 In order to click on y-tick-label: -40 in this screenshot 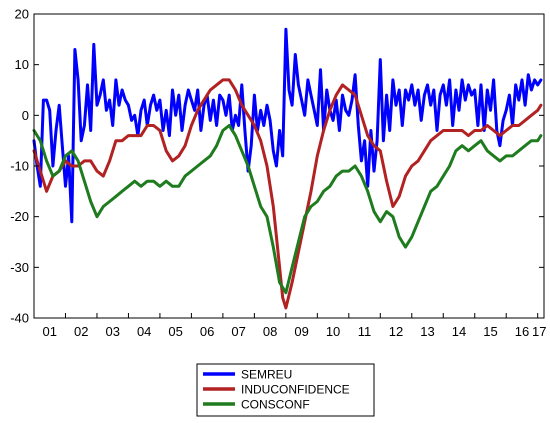, I will do `click(19, 318)`.